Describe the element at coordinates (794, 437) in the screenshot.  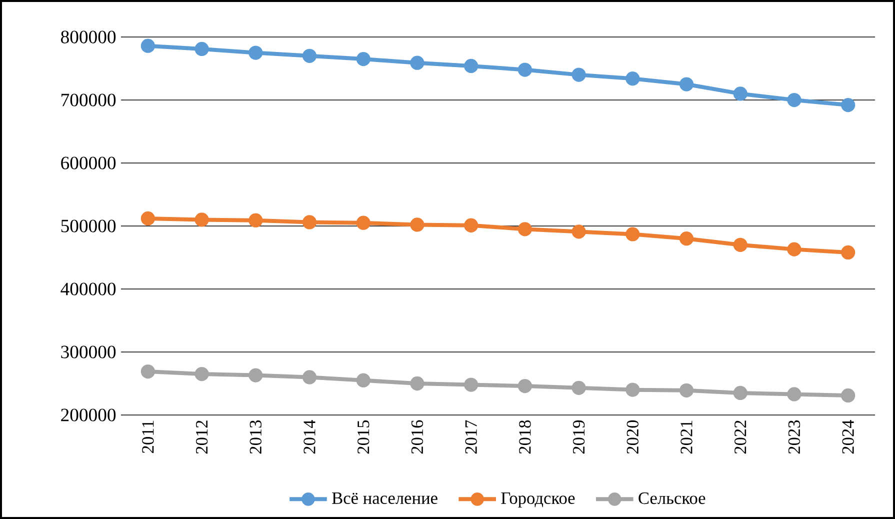
I see `x-tick-label: 2023` at that location.